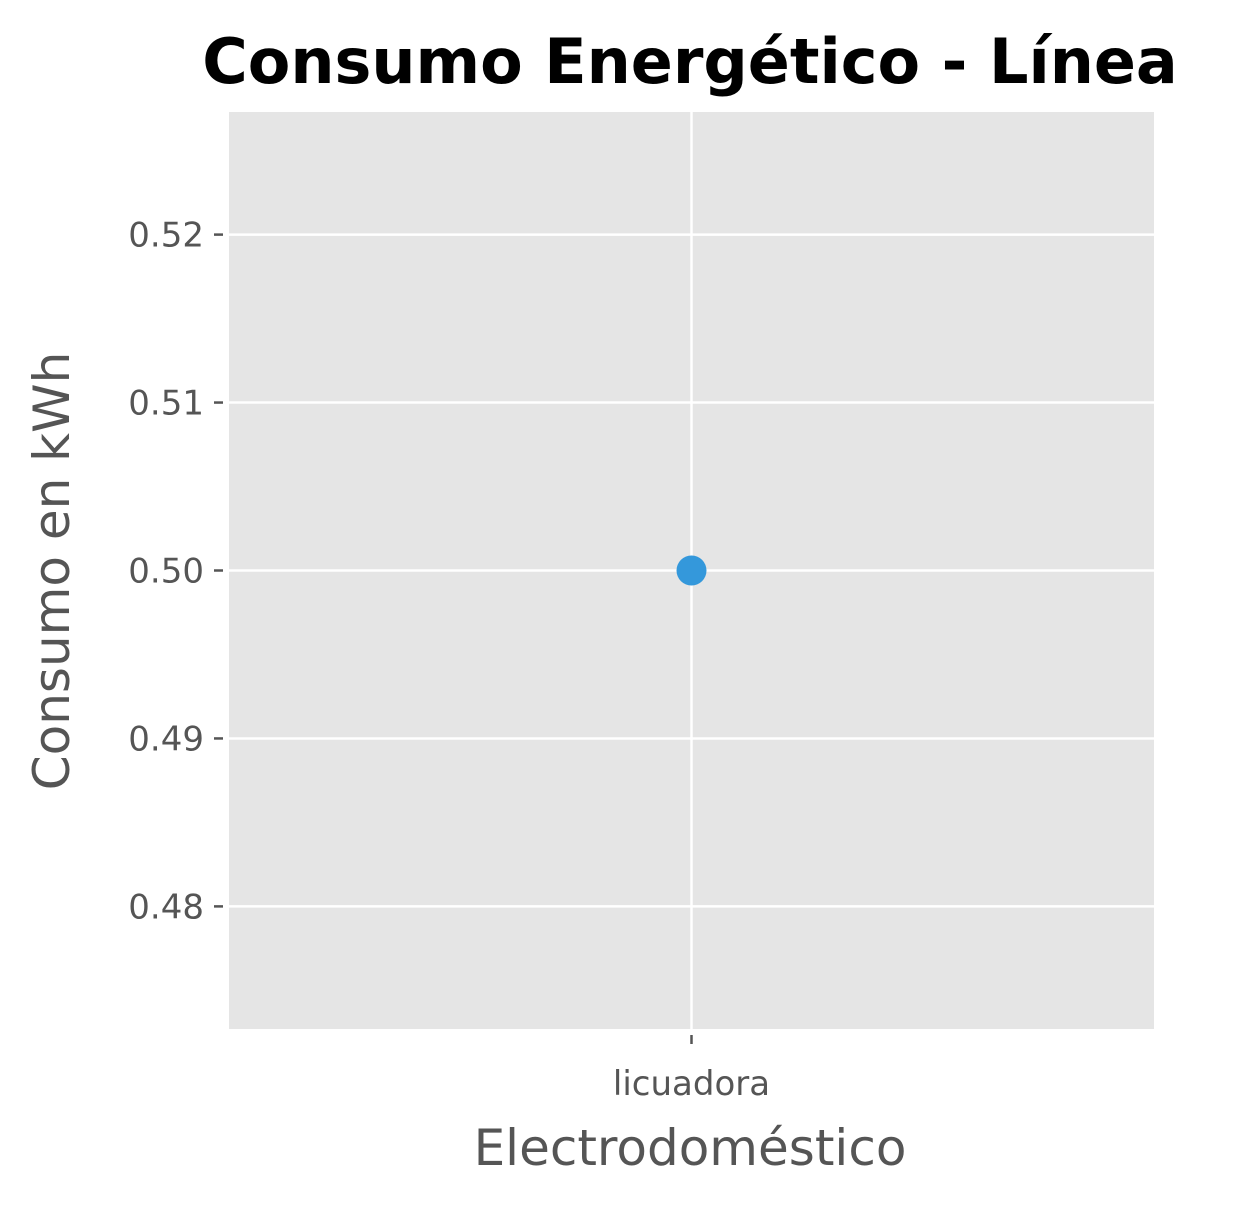 The width and height of the screenshot is (1245, 1208). Describe the element at coordinates (691, 1084) in the screenshot. I see `x-tick-label: licuadora` at that location.